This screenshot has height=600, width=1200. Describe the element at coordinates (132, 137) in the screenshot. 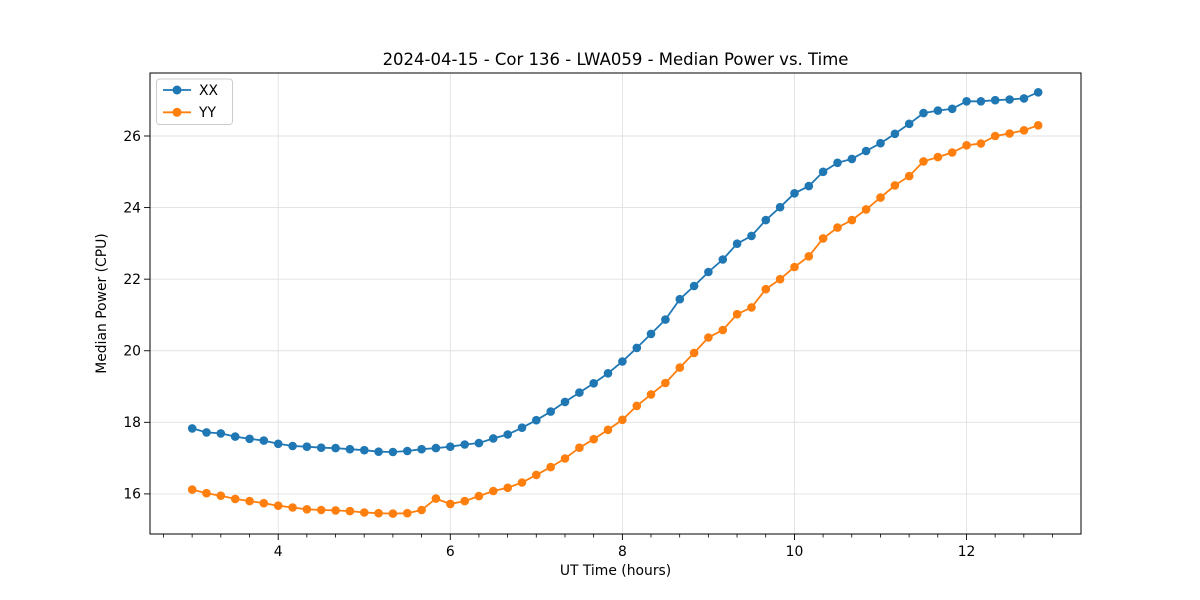

I see `y-tick-label: 26` at that location.